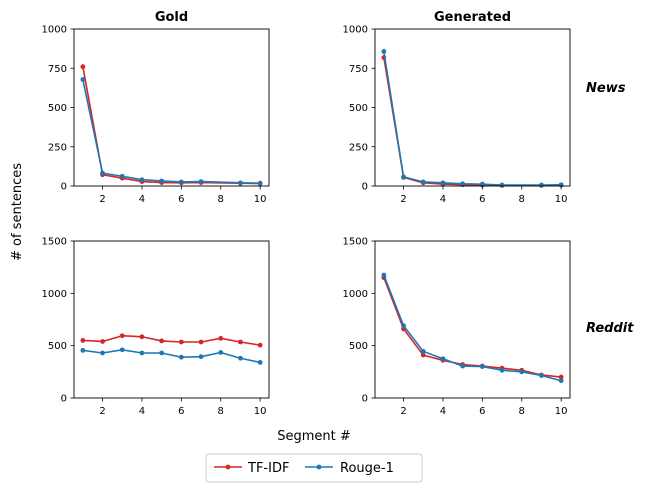 The width and height of the screenshot is (646, 490). I want to click on axes-frame-reddit-gold, so click(171, 319).